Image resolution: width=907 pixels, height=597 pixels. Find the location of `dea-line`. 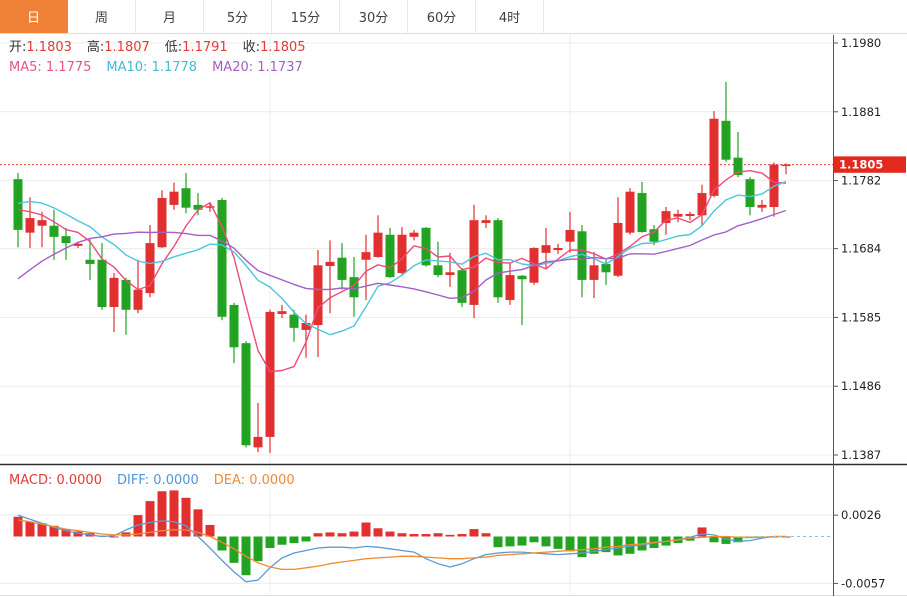

dea-line is located at coordinates (401, 545).